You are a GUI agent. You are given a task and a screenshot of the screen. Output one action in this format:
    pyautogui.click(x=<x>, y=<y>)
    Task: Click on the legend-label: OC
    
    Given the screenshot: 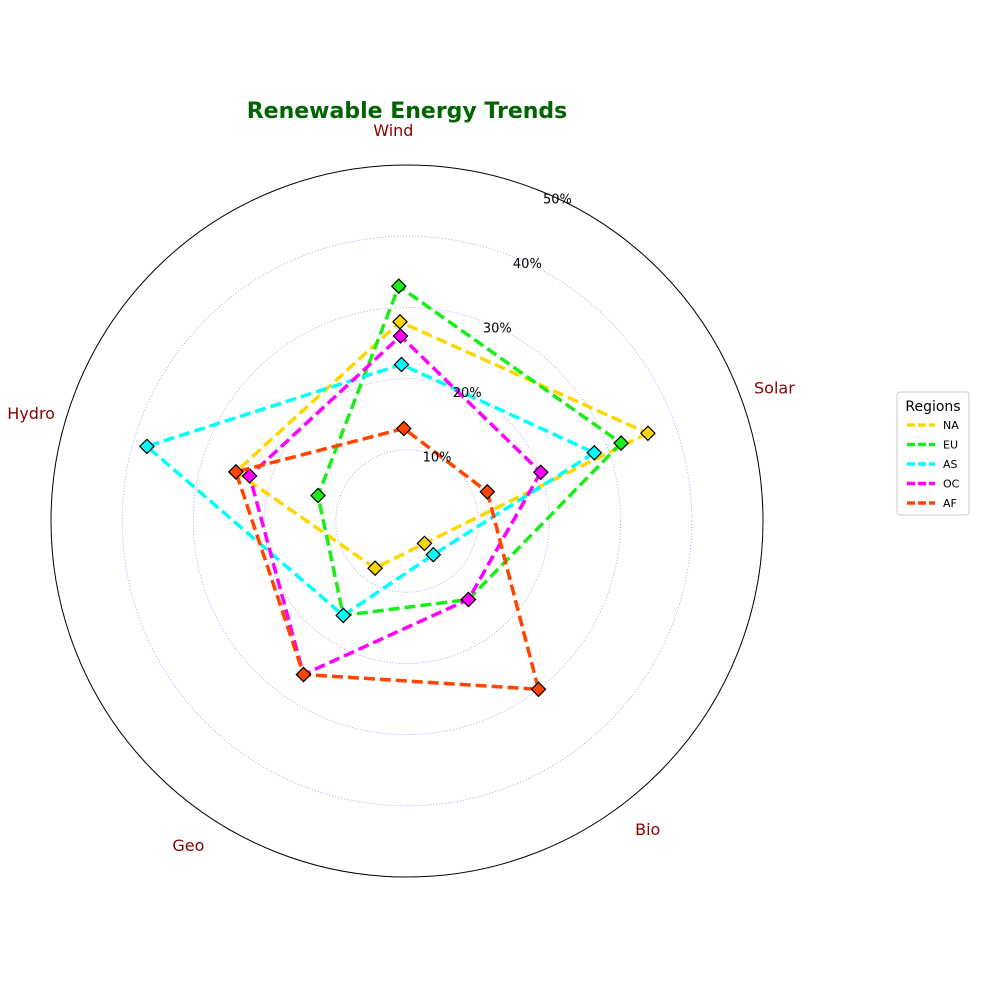 What is the action you would take?
    pyautogui.click(x=951, y=484)
    